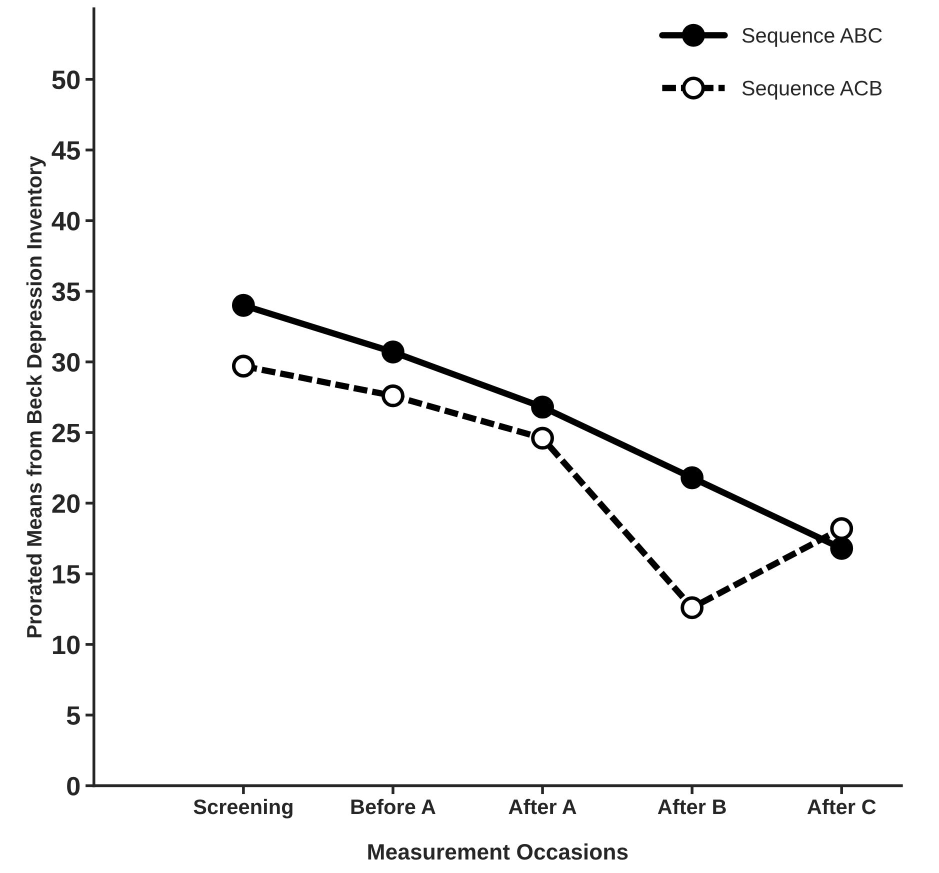 Image resolution: width=939 pixels, height=873 pixels. Describe the element at coordinates (66, 80) in the screenshot. I see `y-tick-label: 50` at that location.